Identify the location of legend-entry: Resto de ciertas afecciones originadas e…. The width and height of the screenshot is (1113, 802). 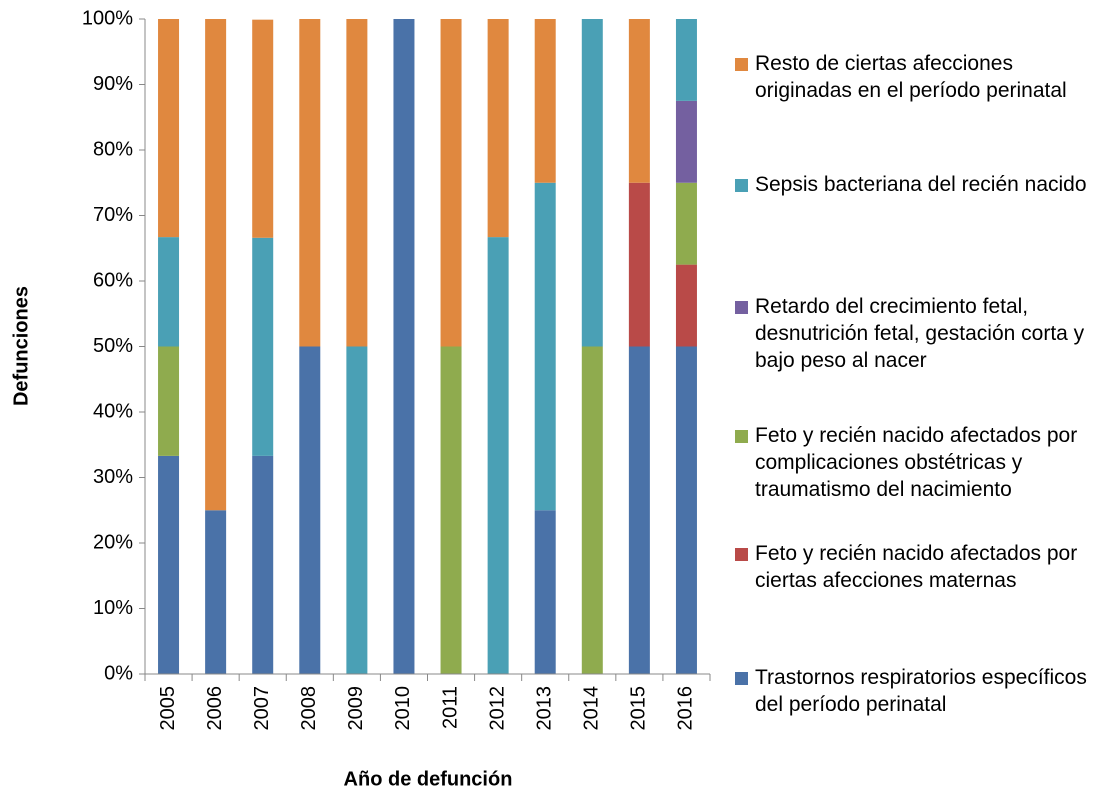
(920, 77).